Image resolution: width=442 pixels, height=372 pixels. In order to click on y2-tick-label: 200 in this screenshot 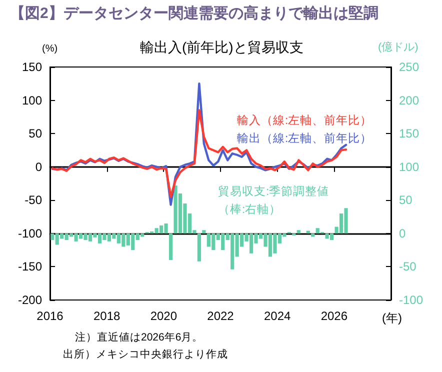, I will do `click(409, 100)`.